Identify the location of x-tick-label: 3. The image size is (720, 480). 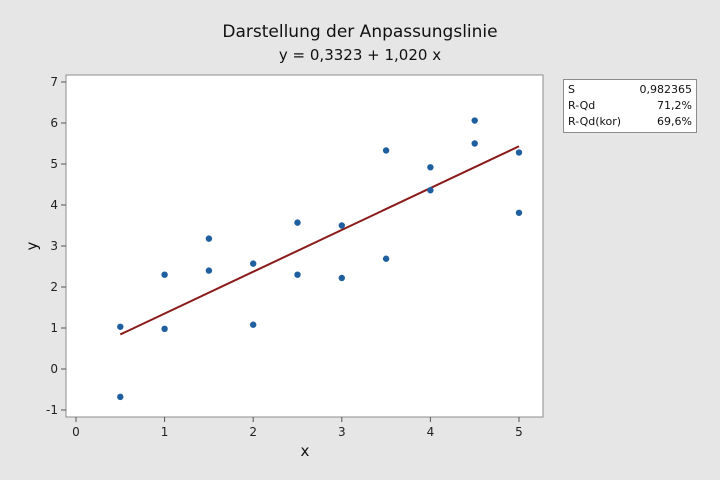
(342, 432).